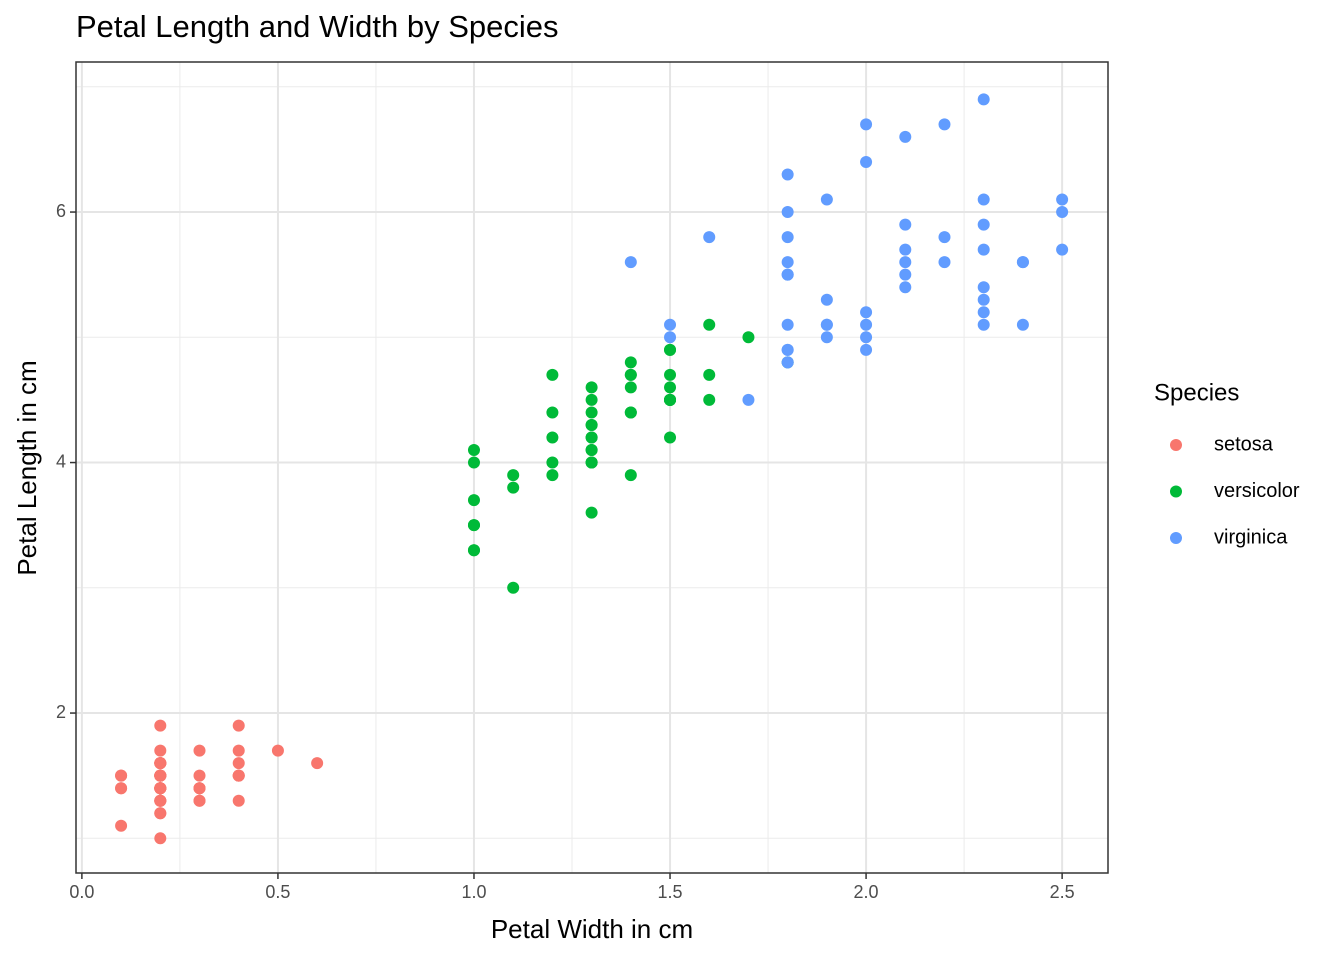  Describe the element at coordinates (473, 892) in the screenshot. I see `x-tick-label: 1.0` at that location.